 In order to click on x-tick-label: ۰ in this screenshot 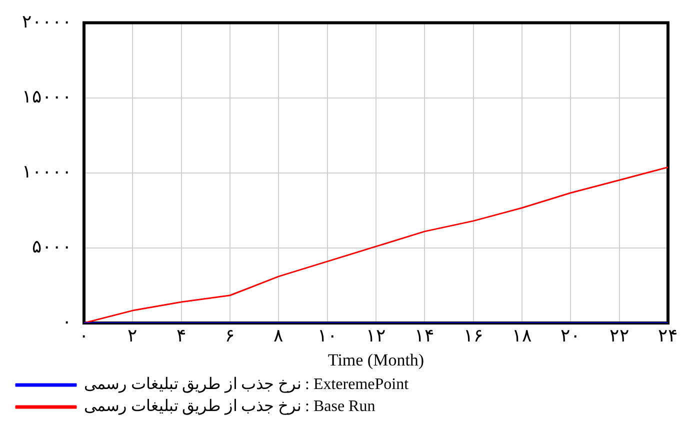, I will do `click(84, 336)`.